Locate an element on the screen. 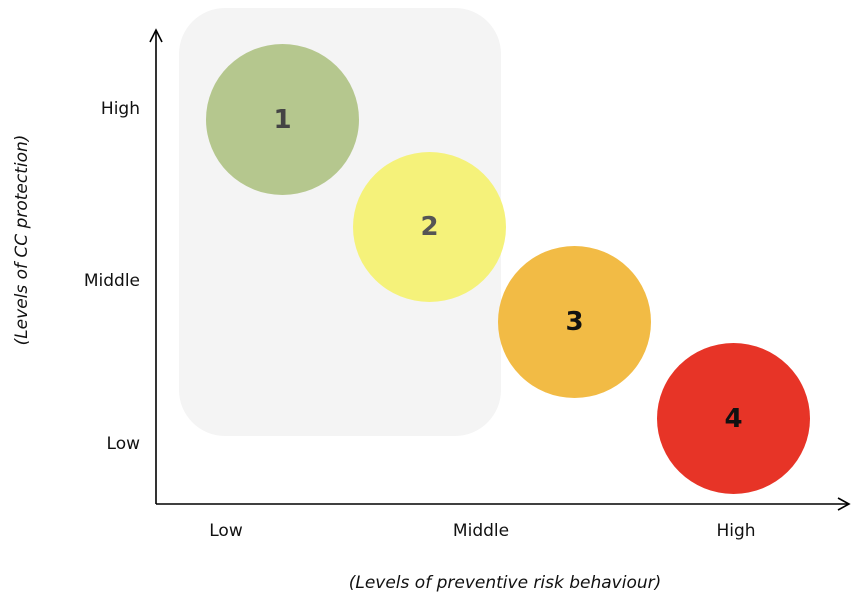  y-axis-arrowhead is located at coordinates (156, 35).